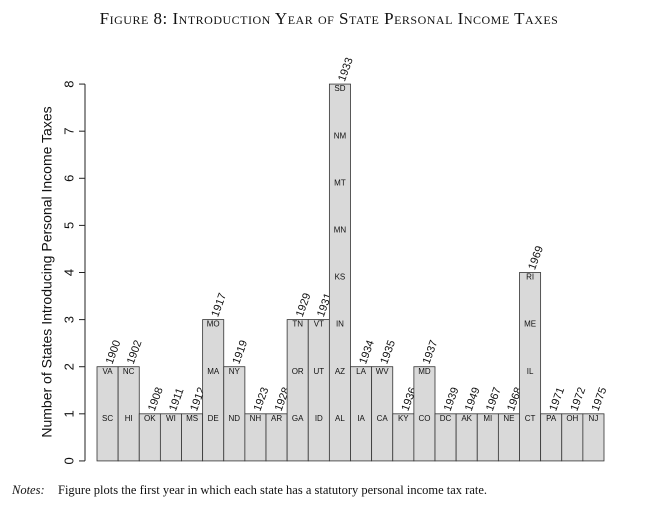  What do you see at coordinates (298, 418) in the screenshot?
I see `state-label: GA` at bounding box center [298, 418].